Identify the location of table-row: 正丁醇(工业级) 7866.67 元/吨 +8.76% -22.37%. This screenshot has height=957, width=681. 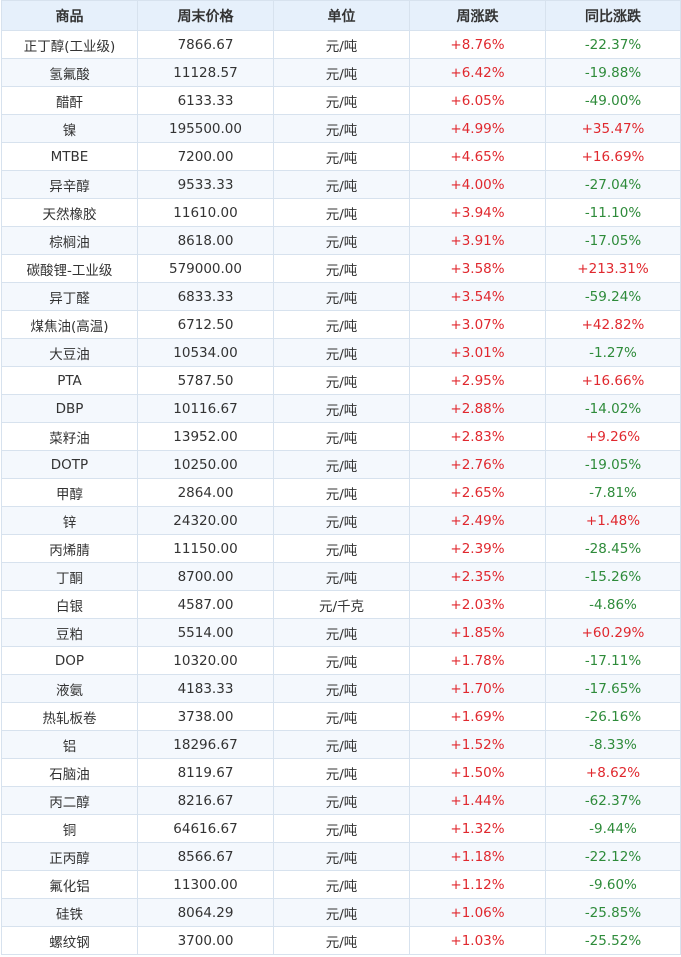
(341, 44).